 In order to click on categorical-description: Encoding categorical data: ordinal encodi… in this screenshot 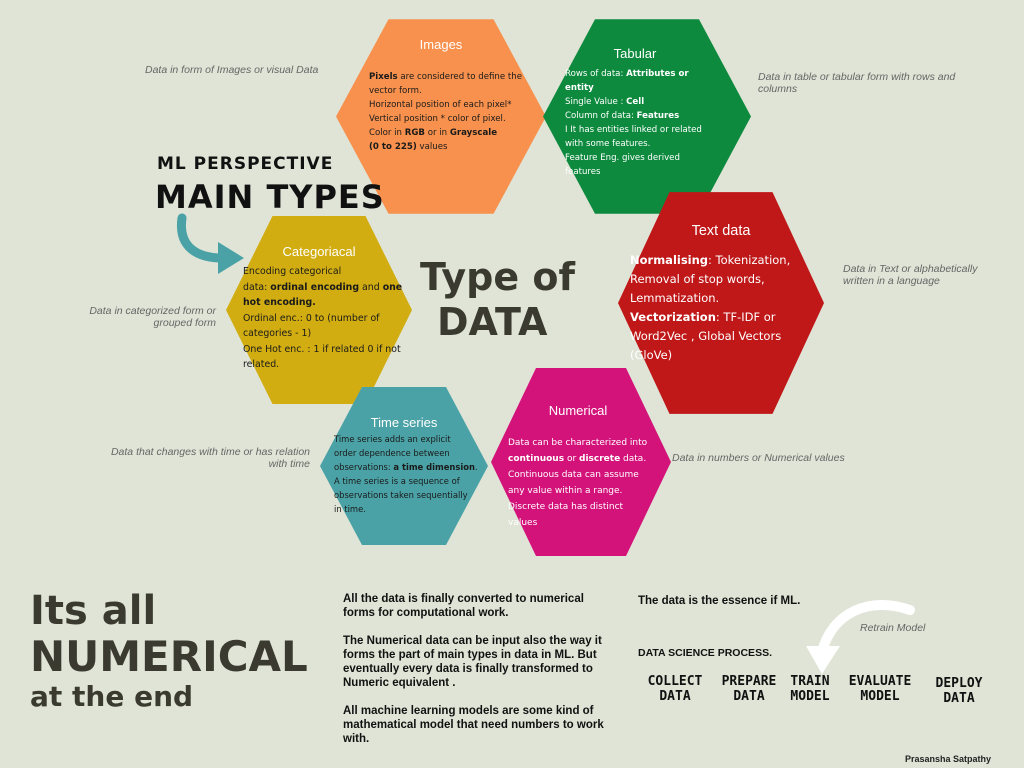, I will do `click(322, 318)`.